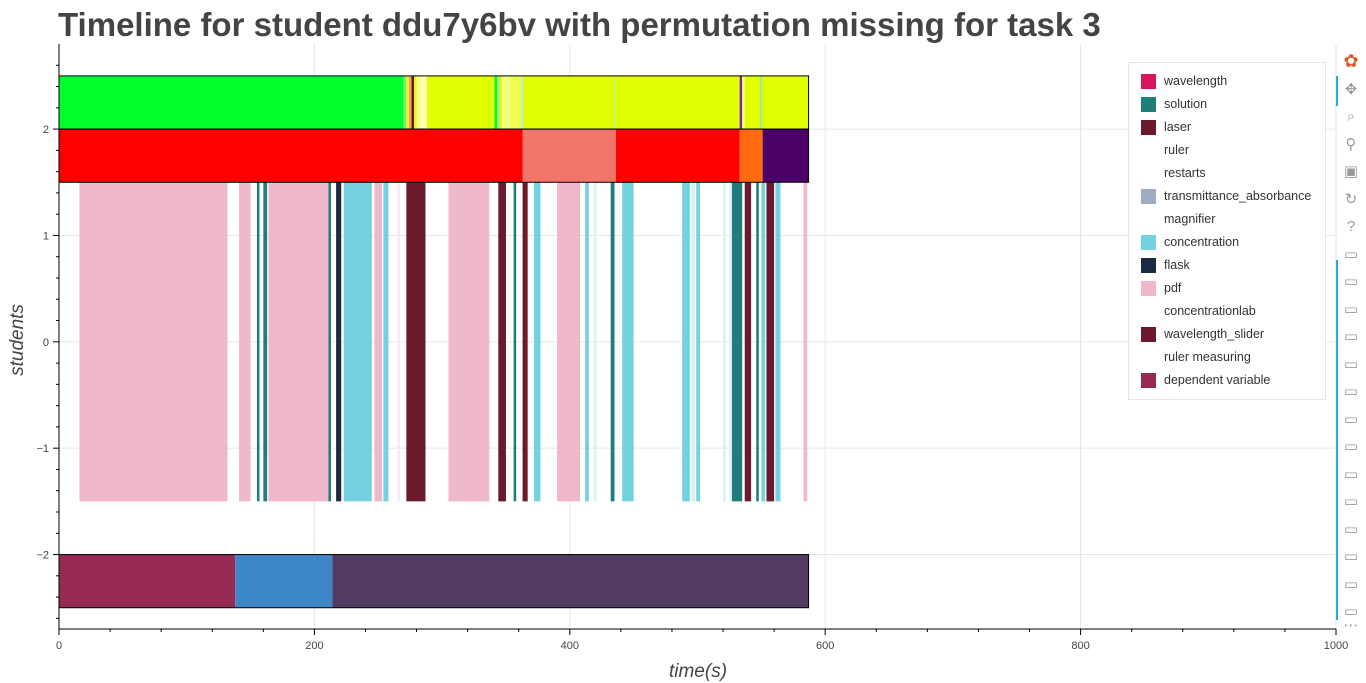 The height and width of the screenshot is (683, 1366). Describe the element at coordinates (1351, 625) in the screenshot. I see `more-icon: ⋯` at that location.